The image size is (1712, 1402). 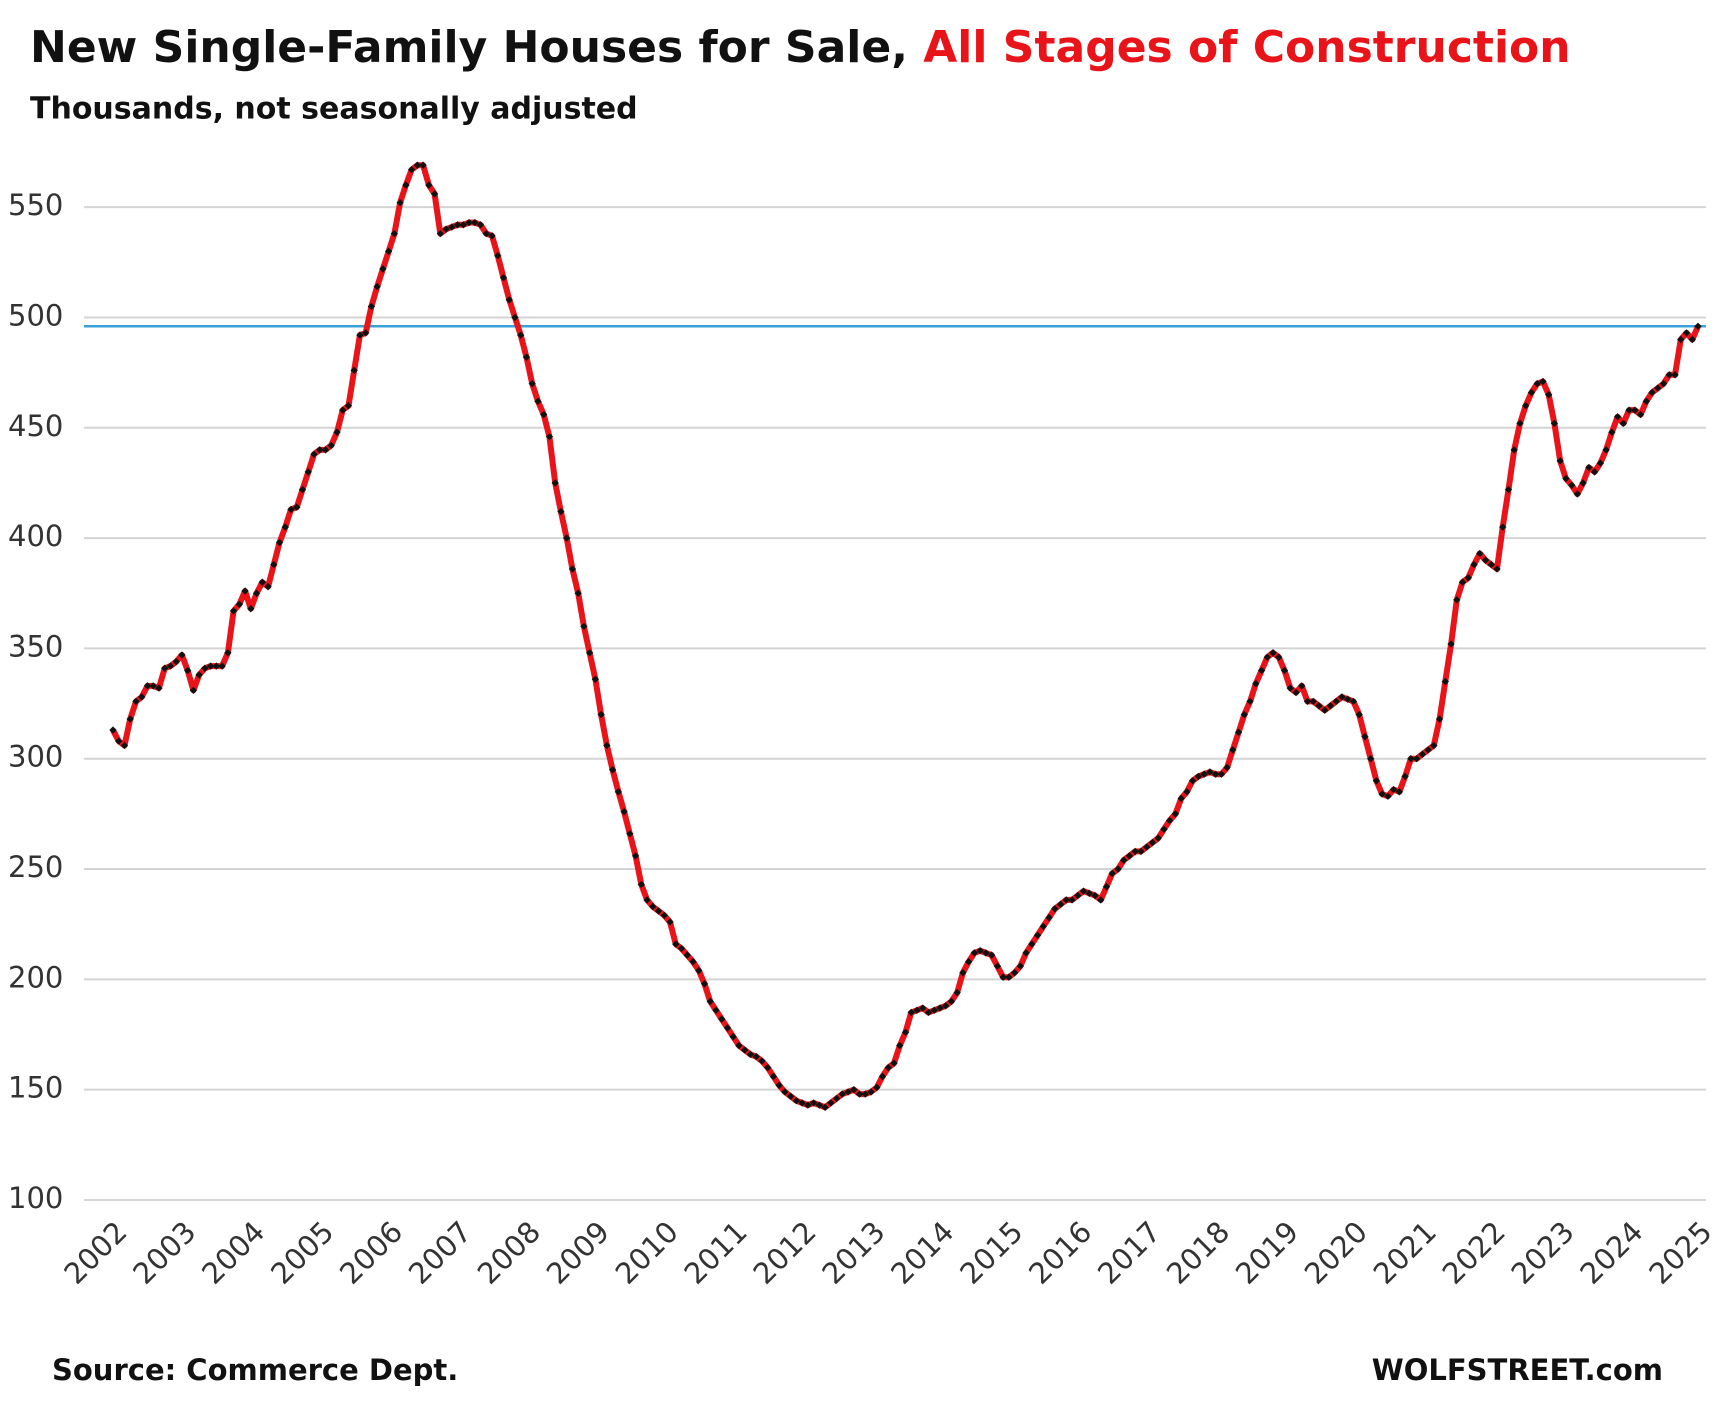 What do you see at coordinates (35, 867) in the screenshot?
I see `y-tick-label: 250` at bounding box center [35, 867].